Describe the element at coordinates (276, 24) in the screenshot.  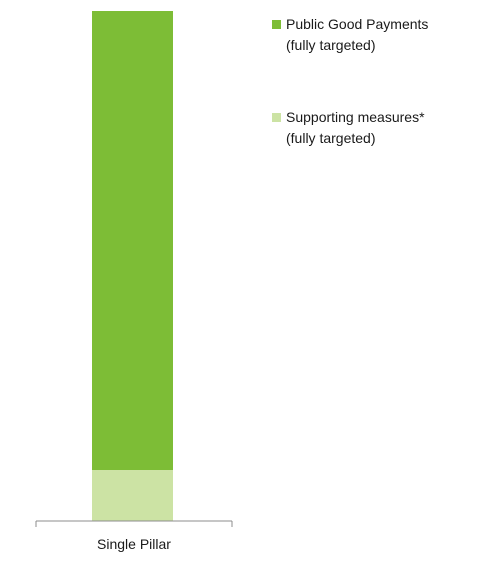
I see `legend-swatch-public-good-payments` at that location.